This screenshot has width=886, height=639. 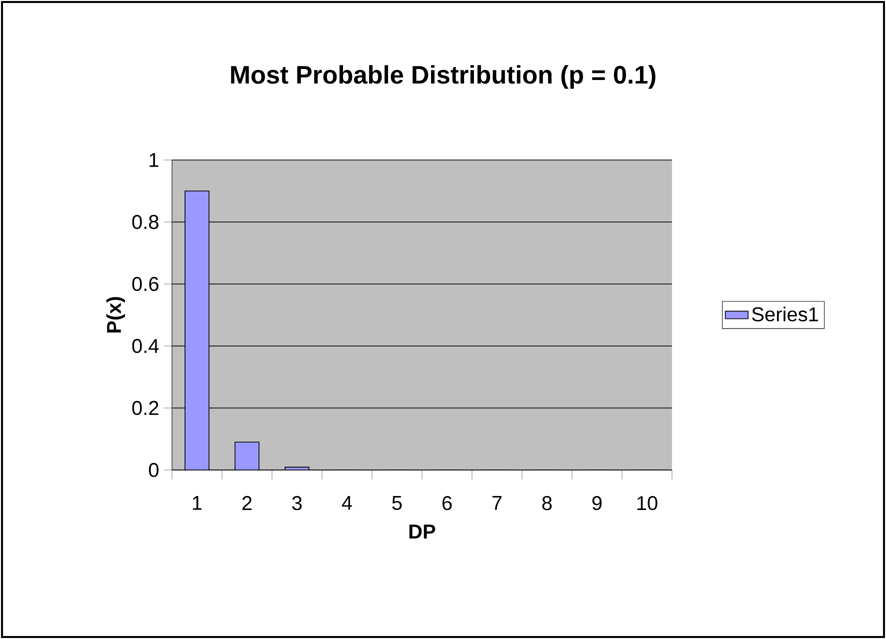 What do you see at coordinates (197, 503) in the screenshot?
I see `x-tick-label: 1` at bounding box center [197, 503].